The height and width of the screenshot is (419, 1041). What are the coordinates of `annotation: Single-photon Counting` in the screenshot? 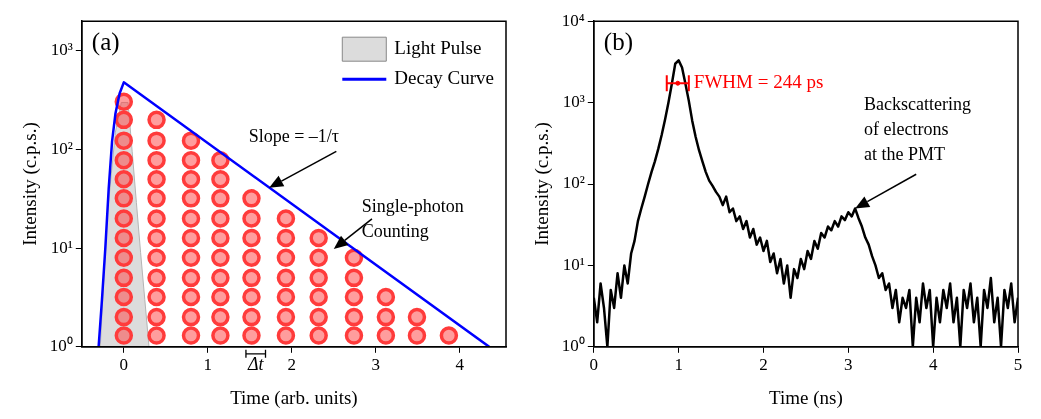 It's located at (412, 219).